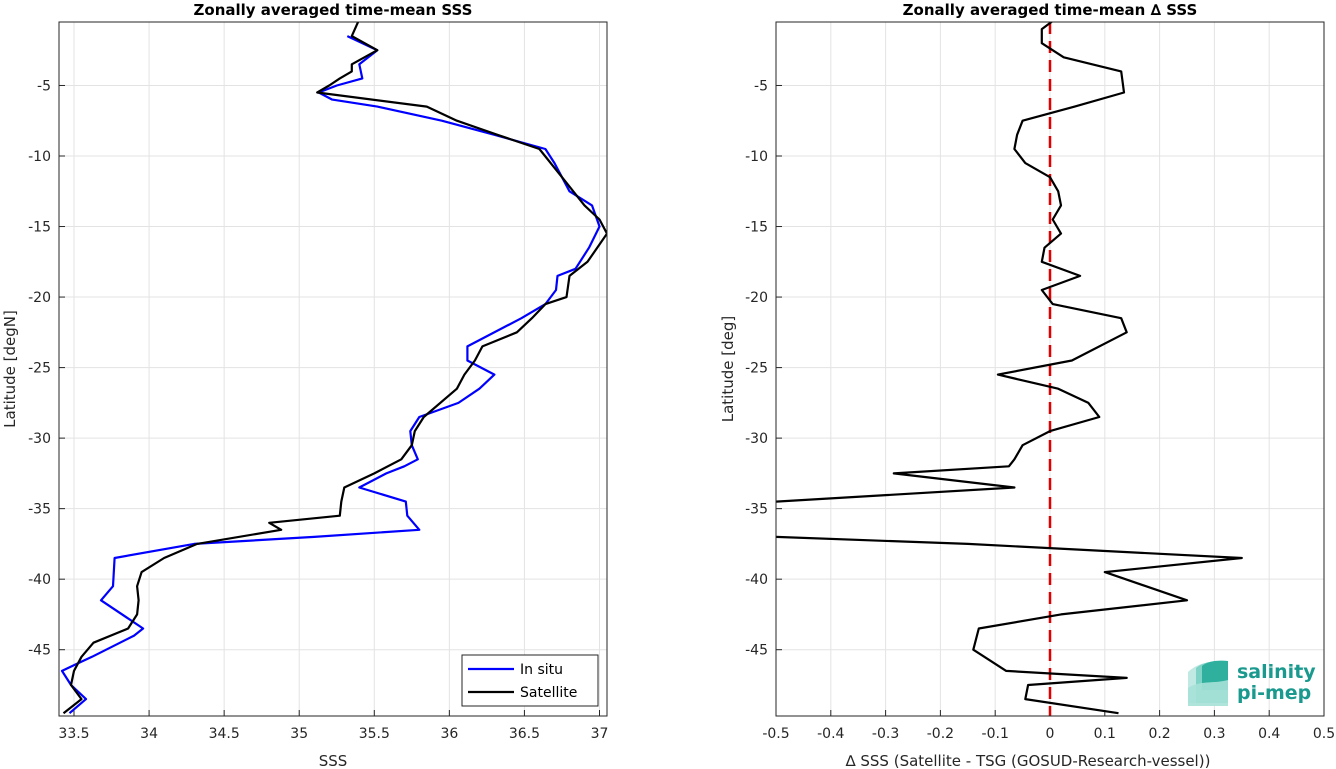 The width and height of the screenshot is (1336, 769). Describe the element at coordinates (548, 693) in the screenshot. I see `legend-label-satellite: Satellite` at that location.